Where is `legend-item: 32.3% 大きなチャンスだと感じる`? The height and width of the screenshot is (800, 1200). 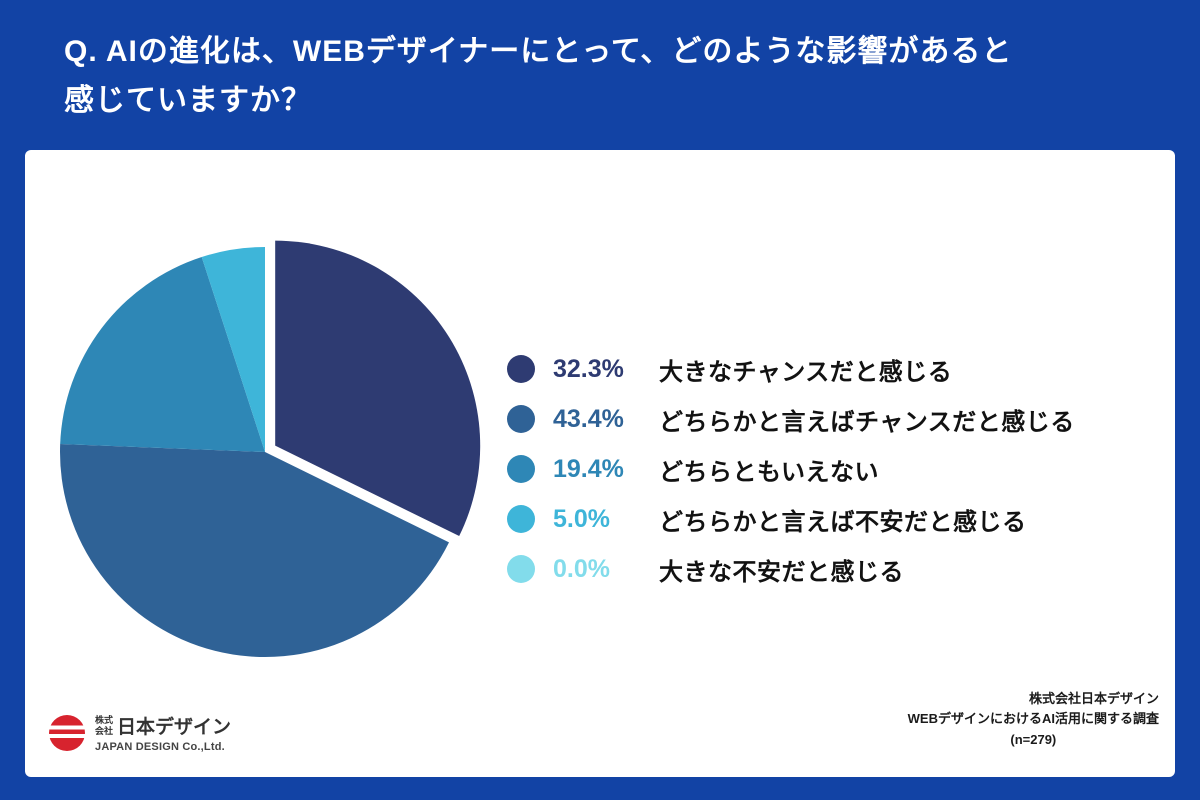
legend-item: 32.3% 大きなチャンスだと感じる is located at coordinates (791, 369).